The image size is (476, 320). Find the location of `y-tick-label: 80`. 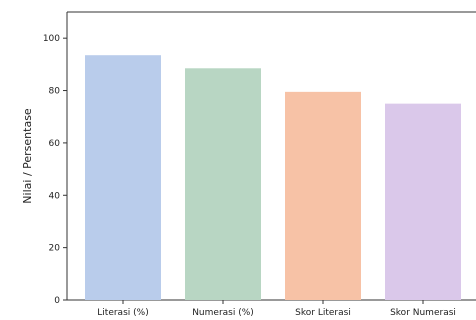

y-tick-label: 80 is located at coordinates (55, 92).